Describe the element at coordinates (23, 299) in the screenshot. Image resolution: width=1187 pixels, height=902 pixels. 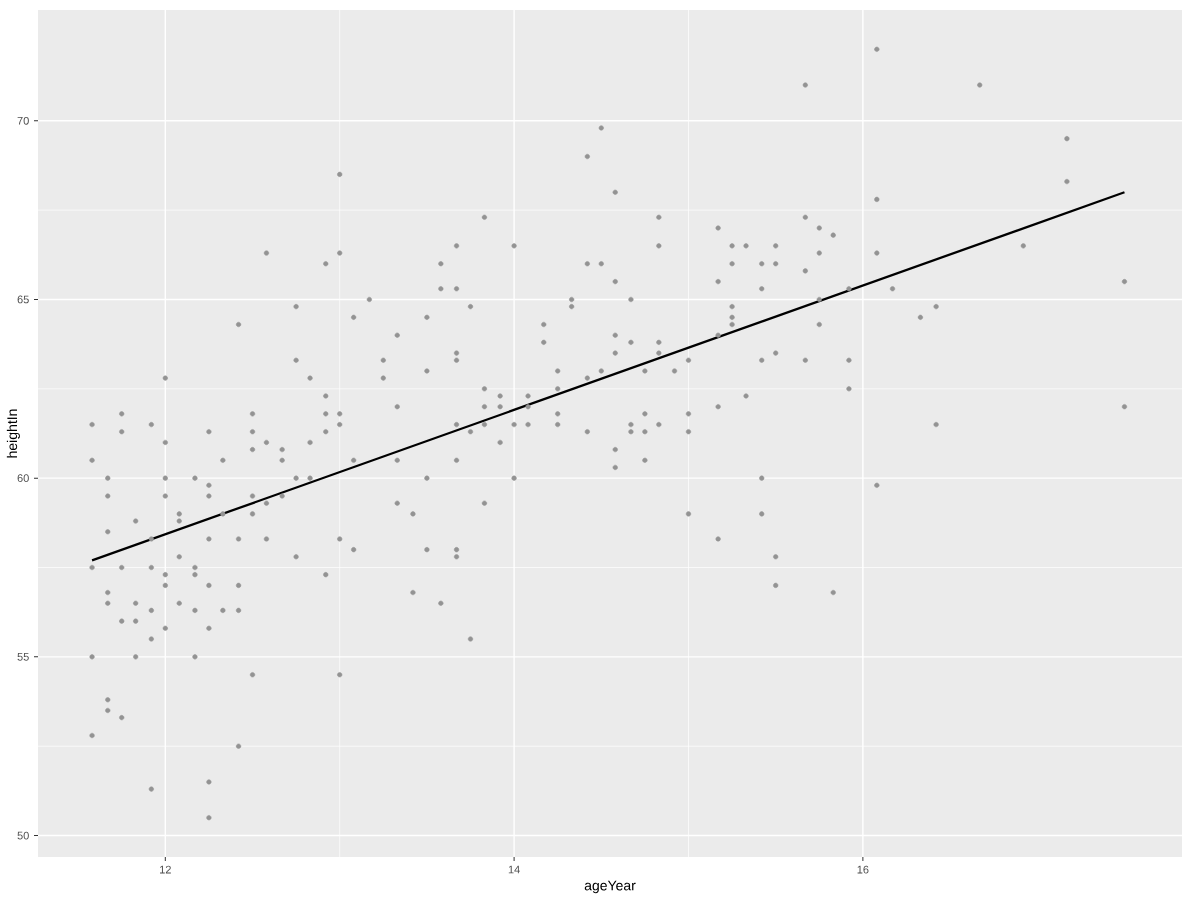
I see `y-tick-label: 65` at that location.